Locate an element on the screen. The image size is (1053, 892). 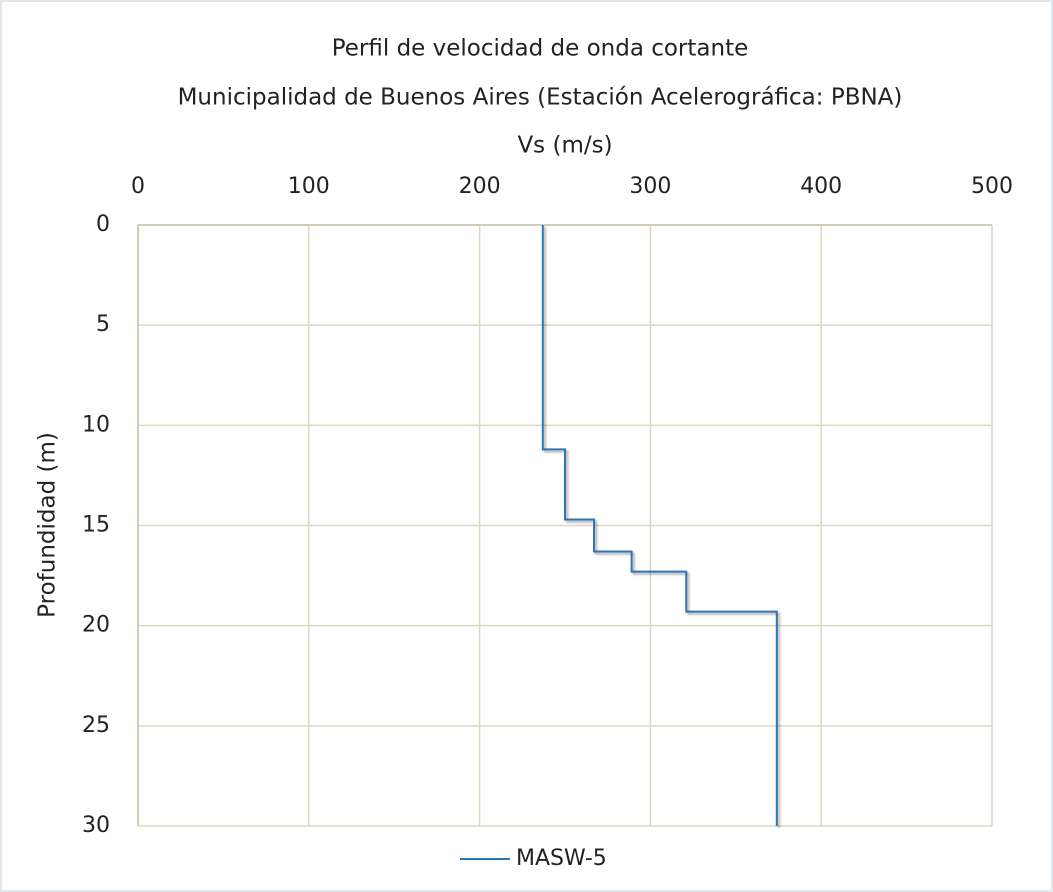
x-tick-label: 400 is located at coordinates (821, 186).